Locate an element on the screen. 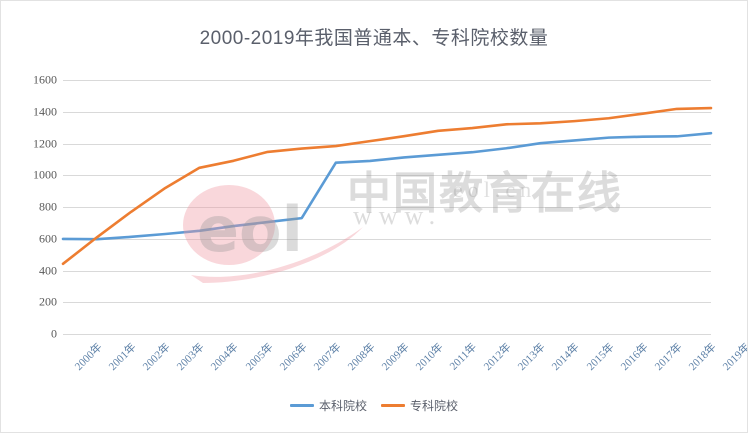 The height and width of the screenshot is (435, 750). x-tick-label: 2012年 is located at coordinates (498, 357).